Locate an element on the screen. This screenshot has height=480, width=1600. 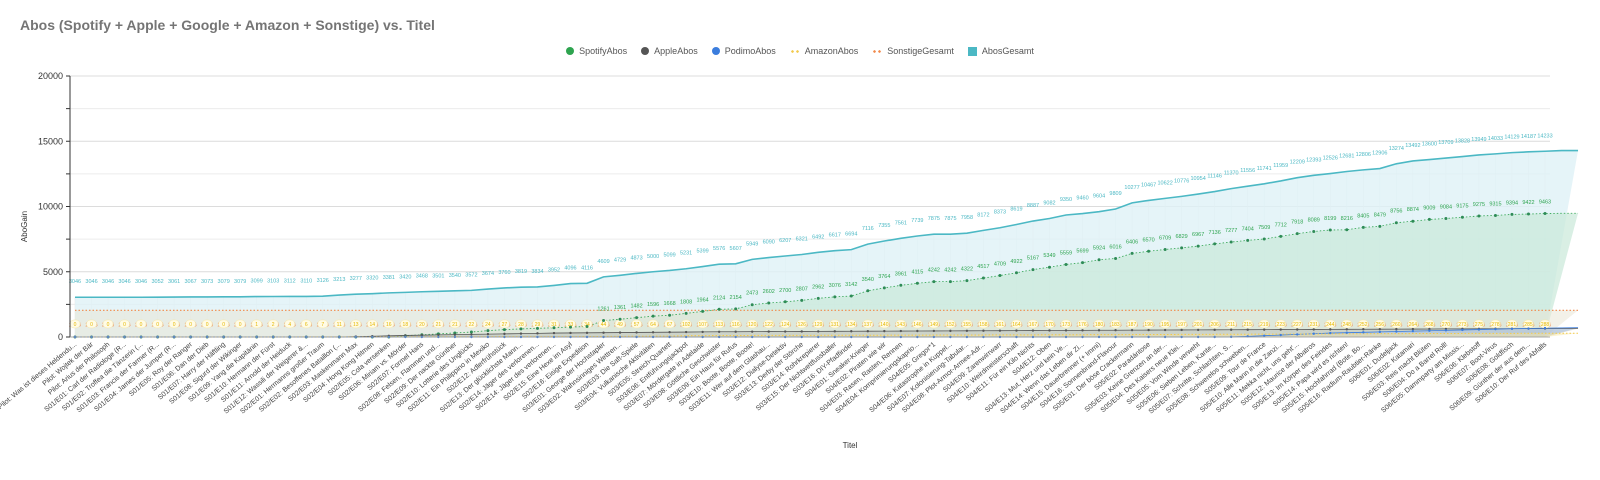
spotify-label: 9275 is located at coordinates (1479, 205).